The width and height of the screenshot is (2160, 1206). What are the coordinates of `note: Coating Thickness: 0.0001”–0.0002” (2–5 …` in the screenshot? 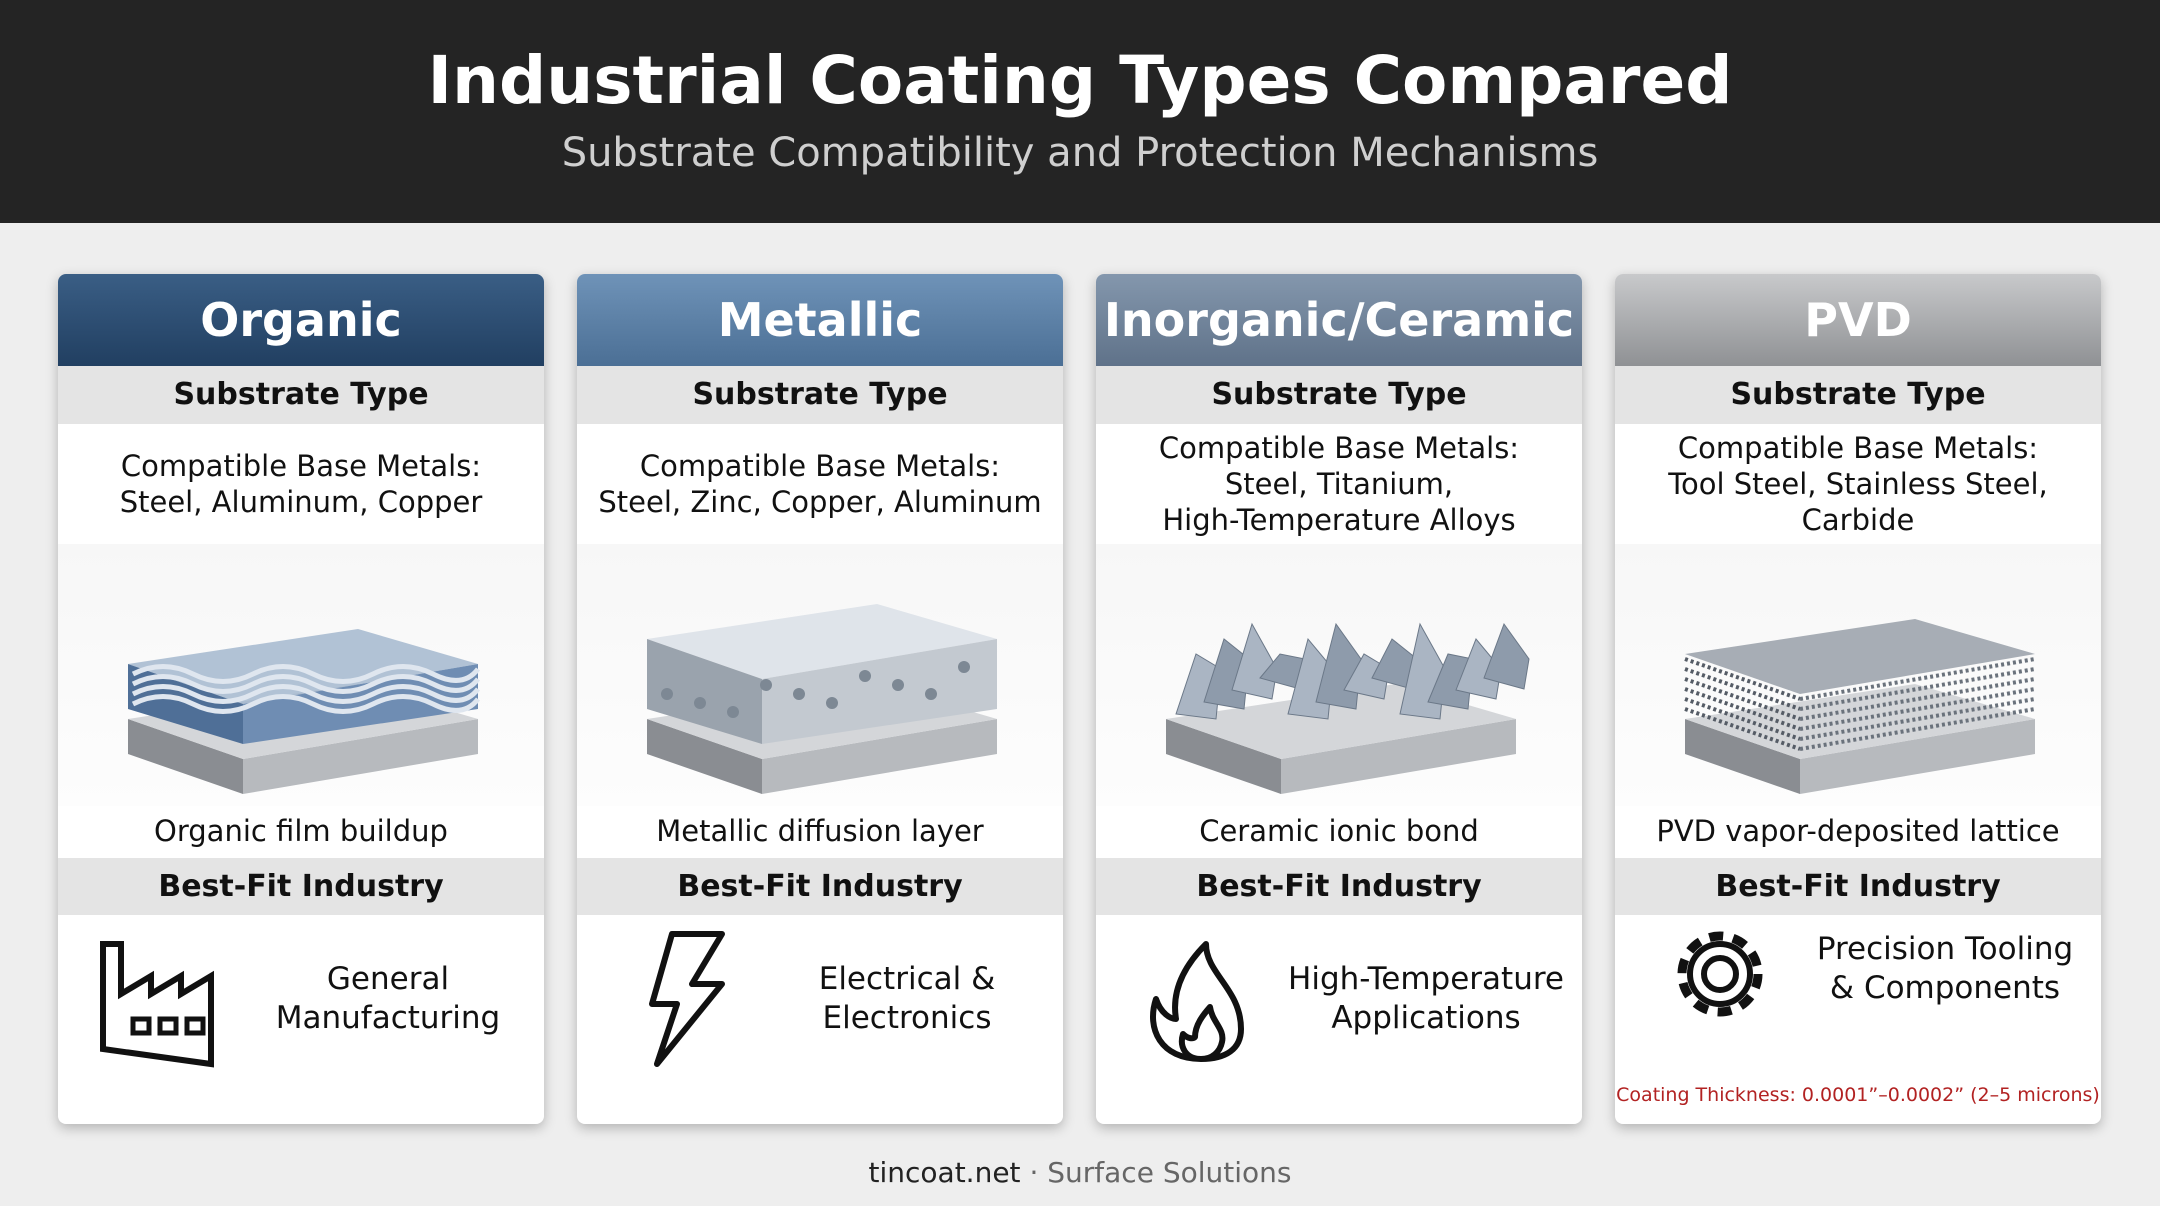 It's located at (1858, 1095).